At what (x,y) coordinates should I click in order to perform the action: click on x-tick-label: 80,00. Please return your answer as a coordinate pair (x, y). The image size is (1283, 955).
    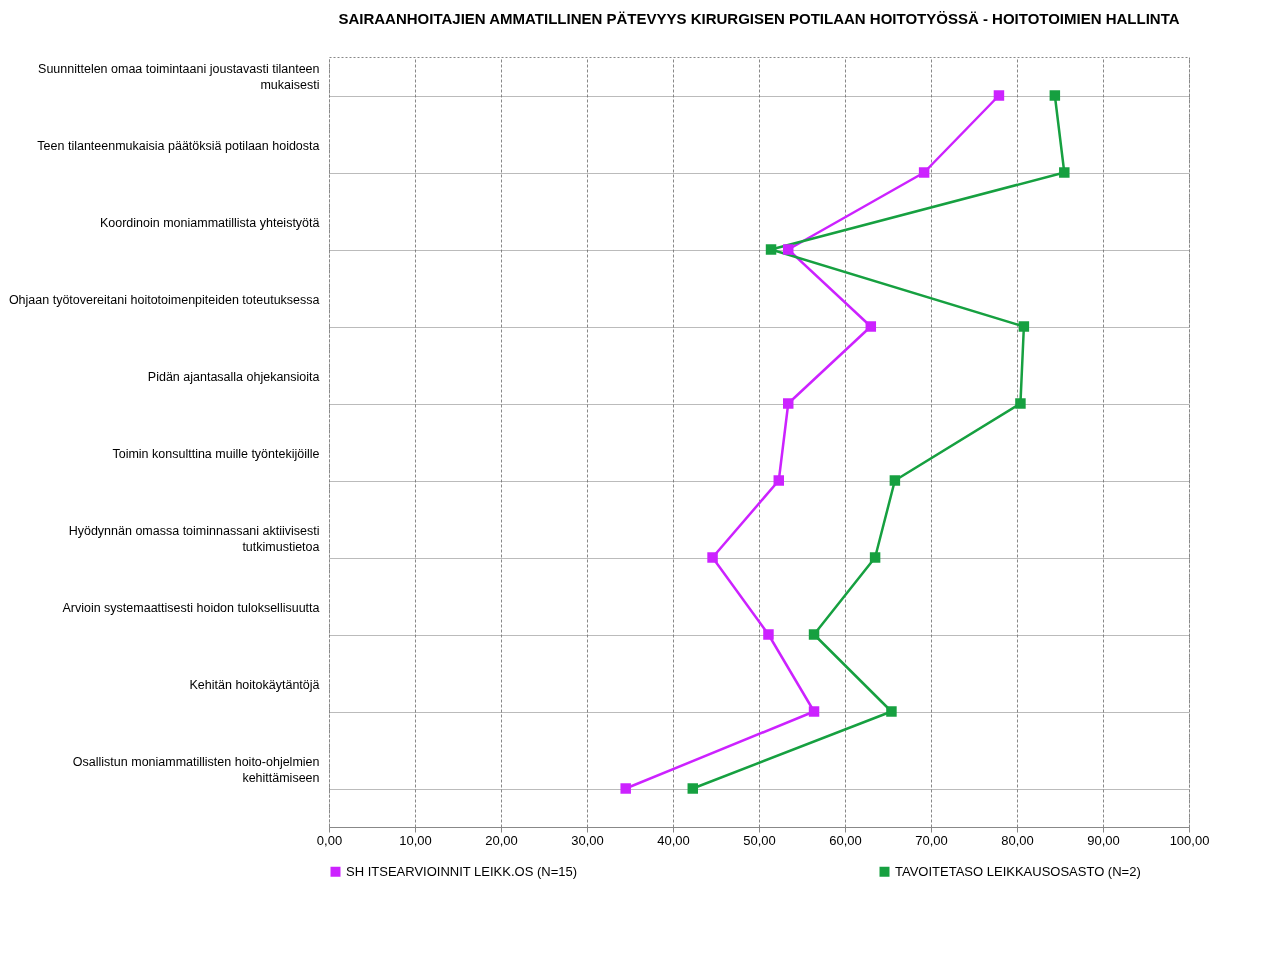
    Looking at the image, I should click on (1017, 840).